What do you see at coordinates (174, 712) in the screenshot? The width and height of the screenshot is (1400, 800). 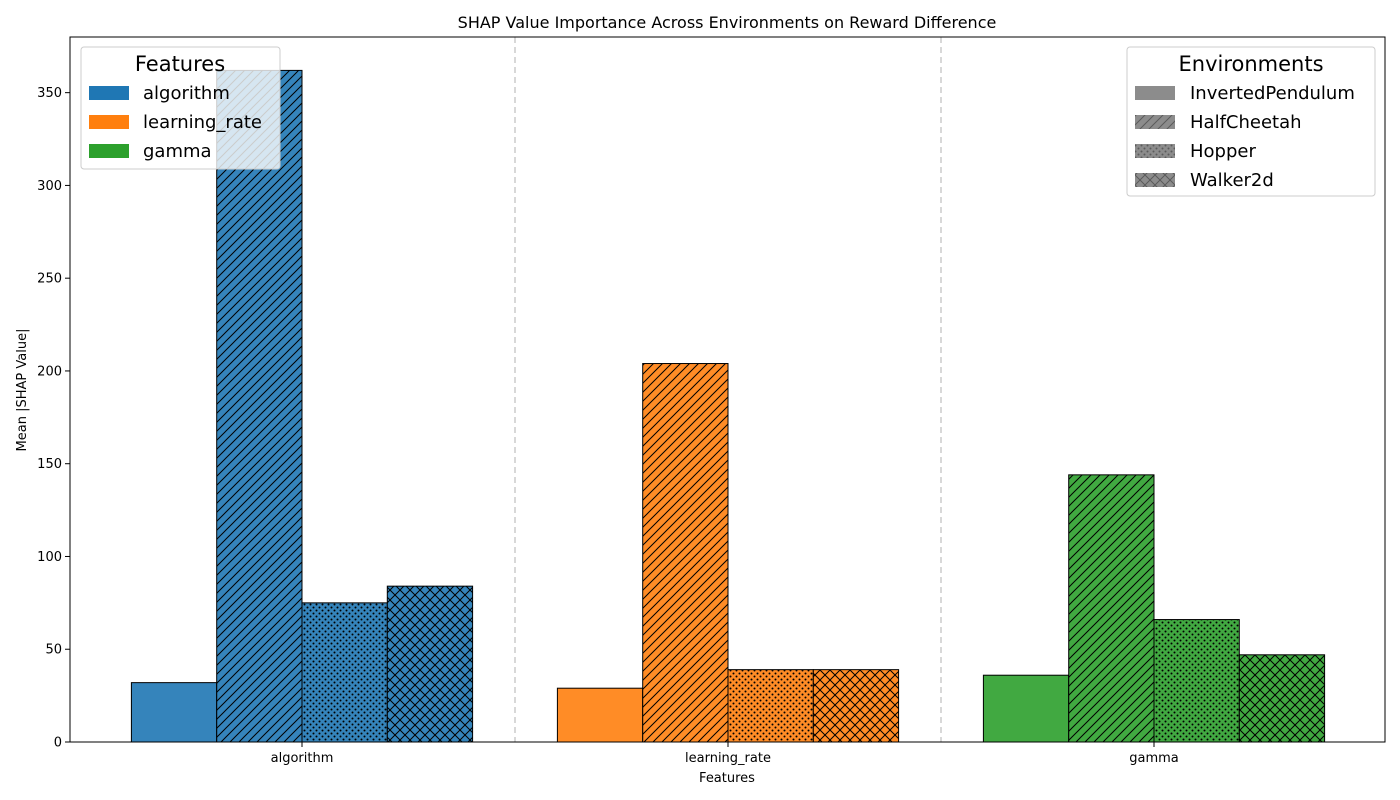 I see `bar-algorithm-invertedpendulum` at bounding box center [174, 712].